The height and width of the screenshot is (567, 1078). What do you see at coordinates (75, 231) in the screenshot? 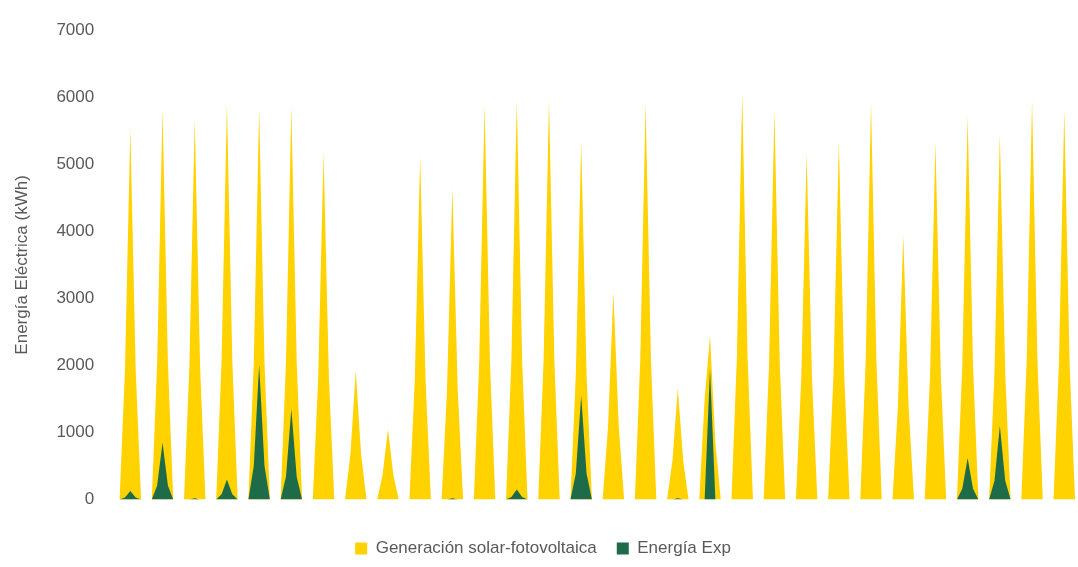
I see `y-tick-label: 4000` at bounding box center [75, 231].